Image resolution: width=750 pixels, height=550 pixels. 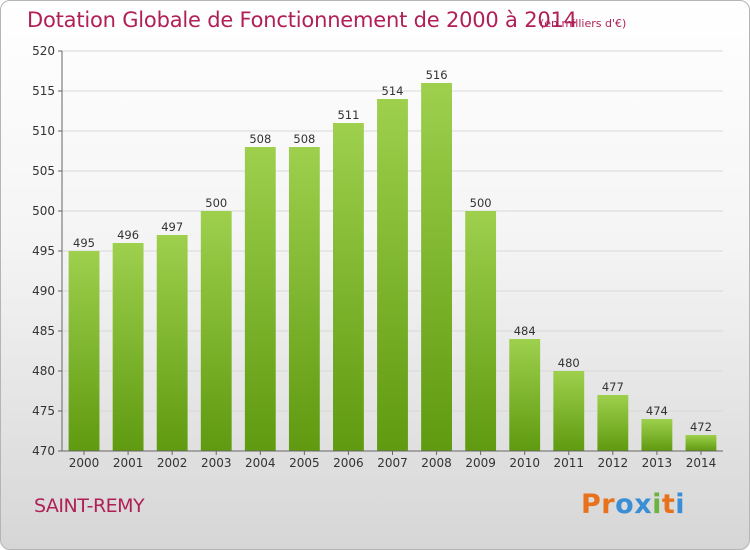 What do you see at coordinates (625, 504) in the screenshot?
I see `logo-letter: o` at bounding box center [625, 504].